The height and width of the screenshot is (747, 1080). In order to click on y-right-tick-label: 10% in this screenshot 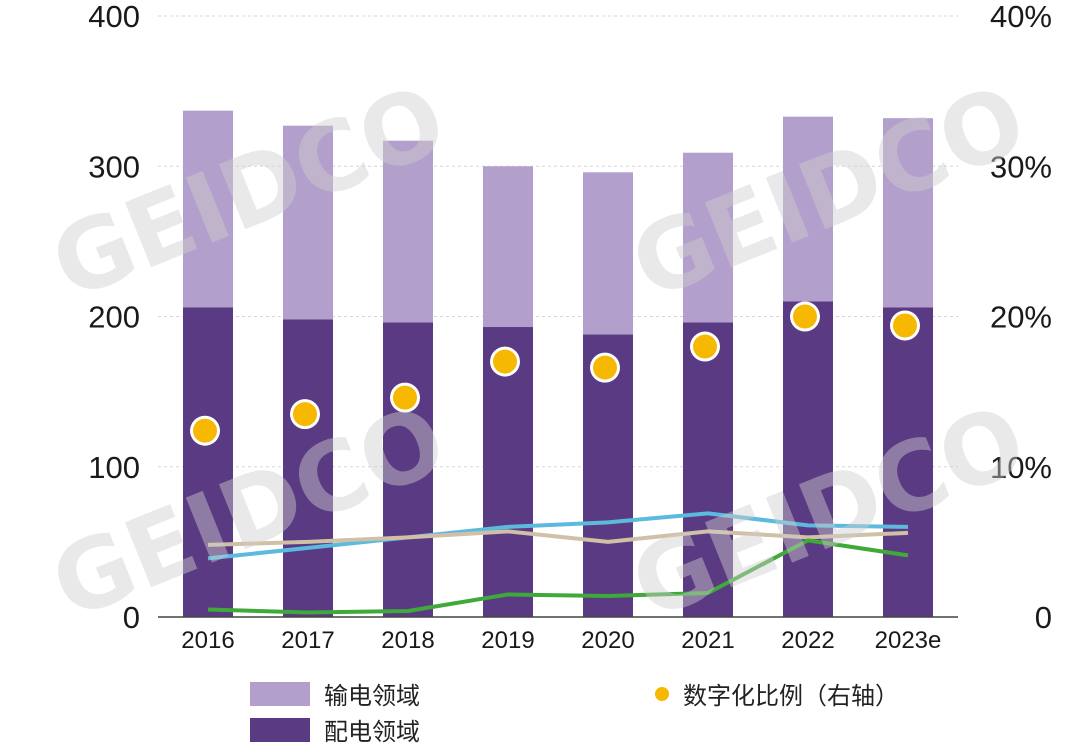, I will do `click(1021, 467)`.